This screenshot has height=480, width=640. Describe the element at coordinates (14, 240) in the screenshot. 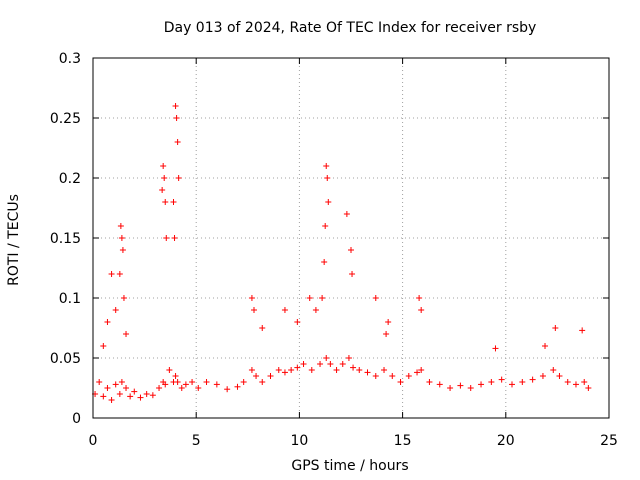

I see `y-axis-title: ROTI / TECUs` at that location.